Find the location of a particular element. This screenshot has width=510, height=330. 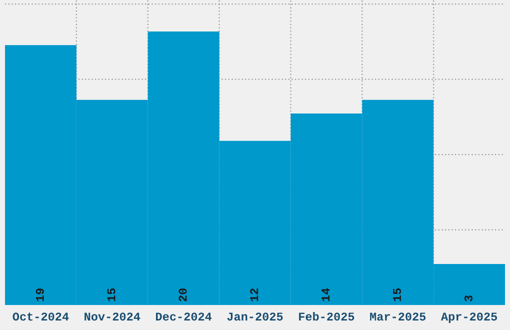

data-label: 19 is located at coordinates (40, 295).